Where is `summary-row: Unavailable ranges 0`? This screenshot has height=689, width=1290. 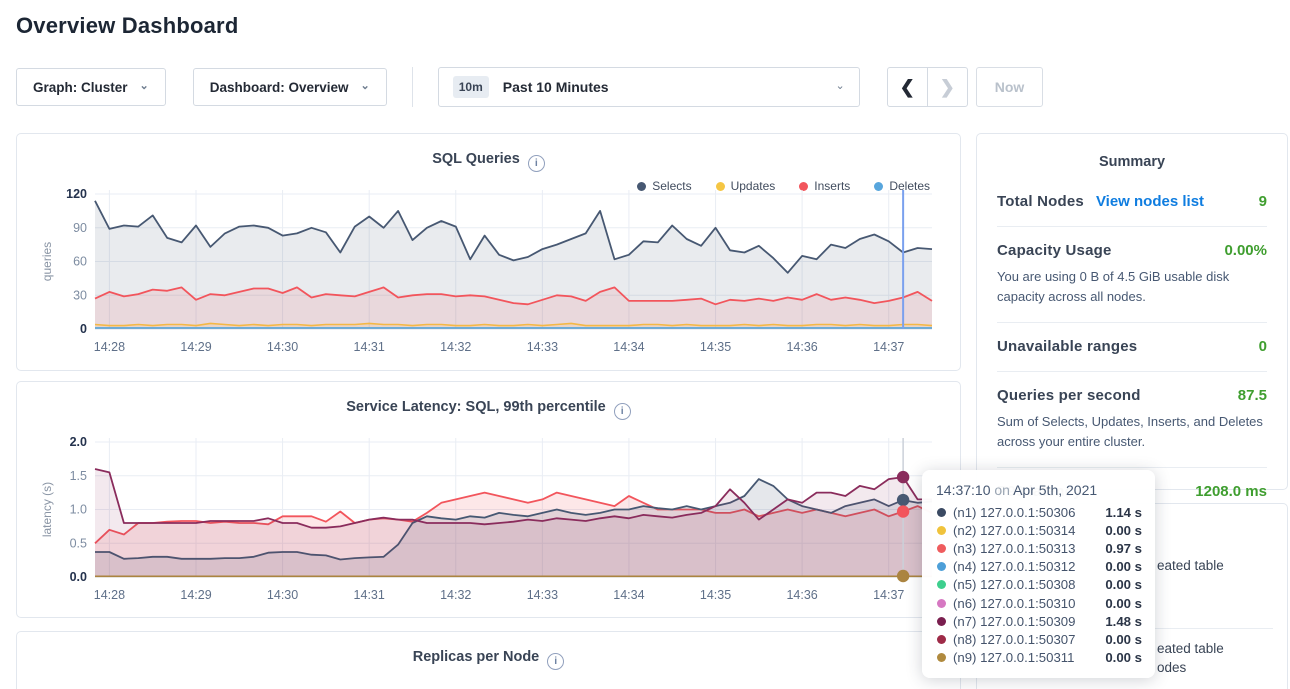 summary-row: Unavailable ranges 0 is located at coordinates (1132, 347).